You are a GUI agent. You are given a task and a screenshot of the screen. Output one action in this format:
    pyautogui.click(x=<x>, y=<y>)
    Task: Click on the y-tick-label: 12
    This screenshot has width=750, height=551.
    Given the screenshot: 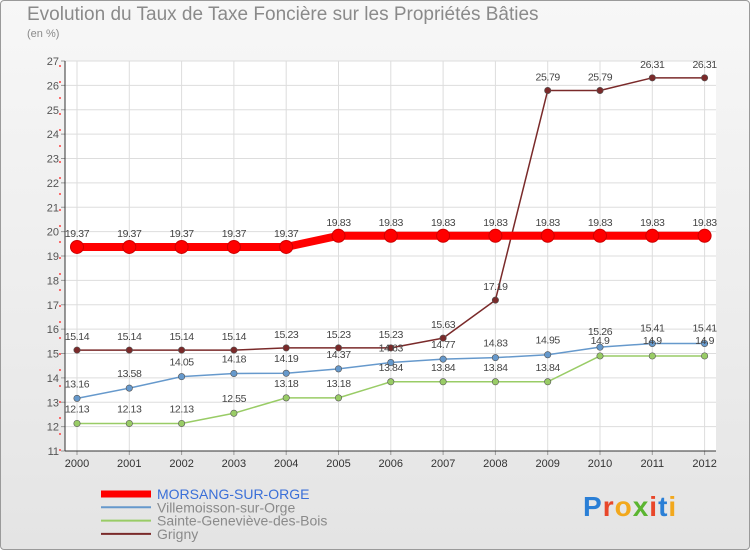 What is the action you would take?
    pyautogui.click(x=53, y=428)
    